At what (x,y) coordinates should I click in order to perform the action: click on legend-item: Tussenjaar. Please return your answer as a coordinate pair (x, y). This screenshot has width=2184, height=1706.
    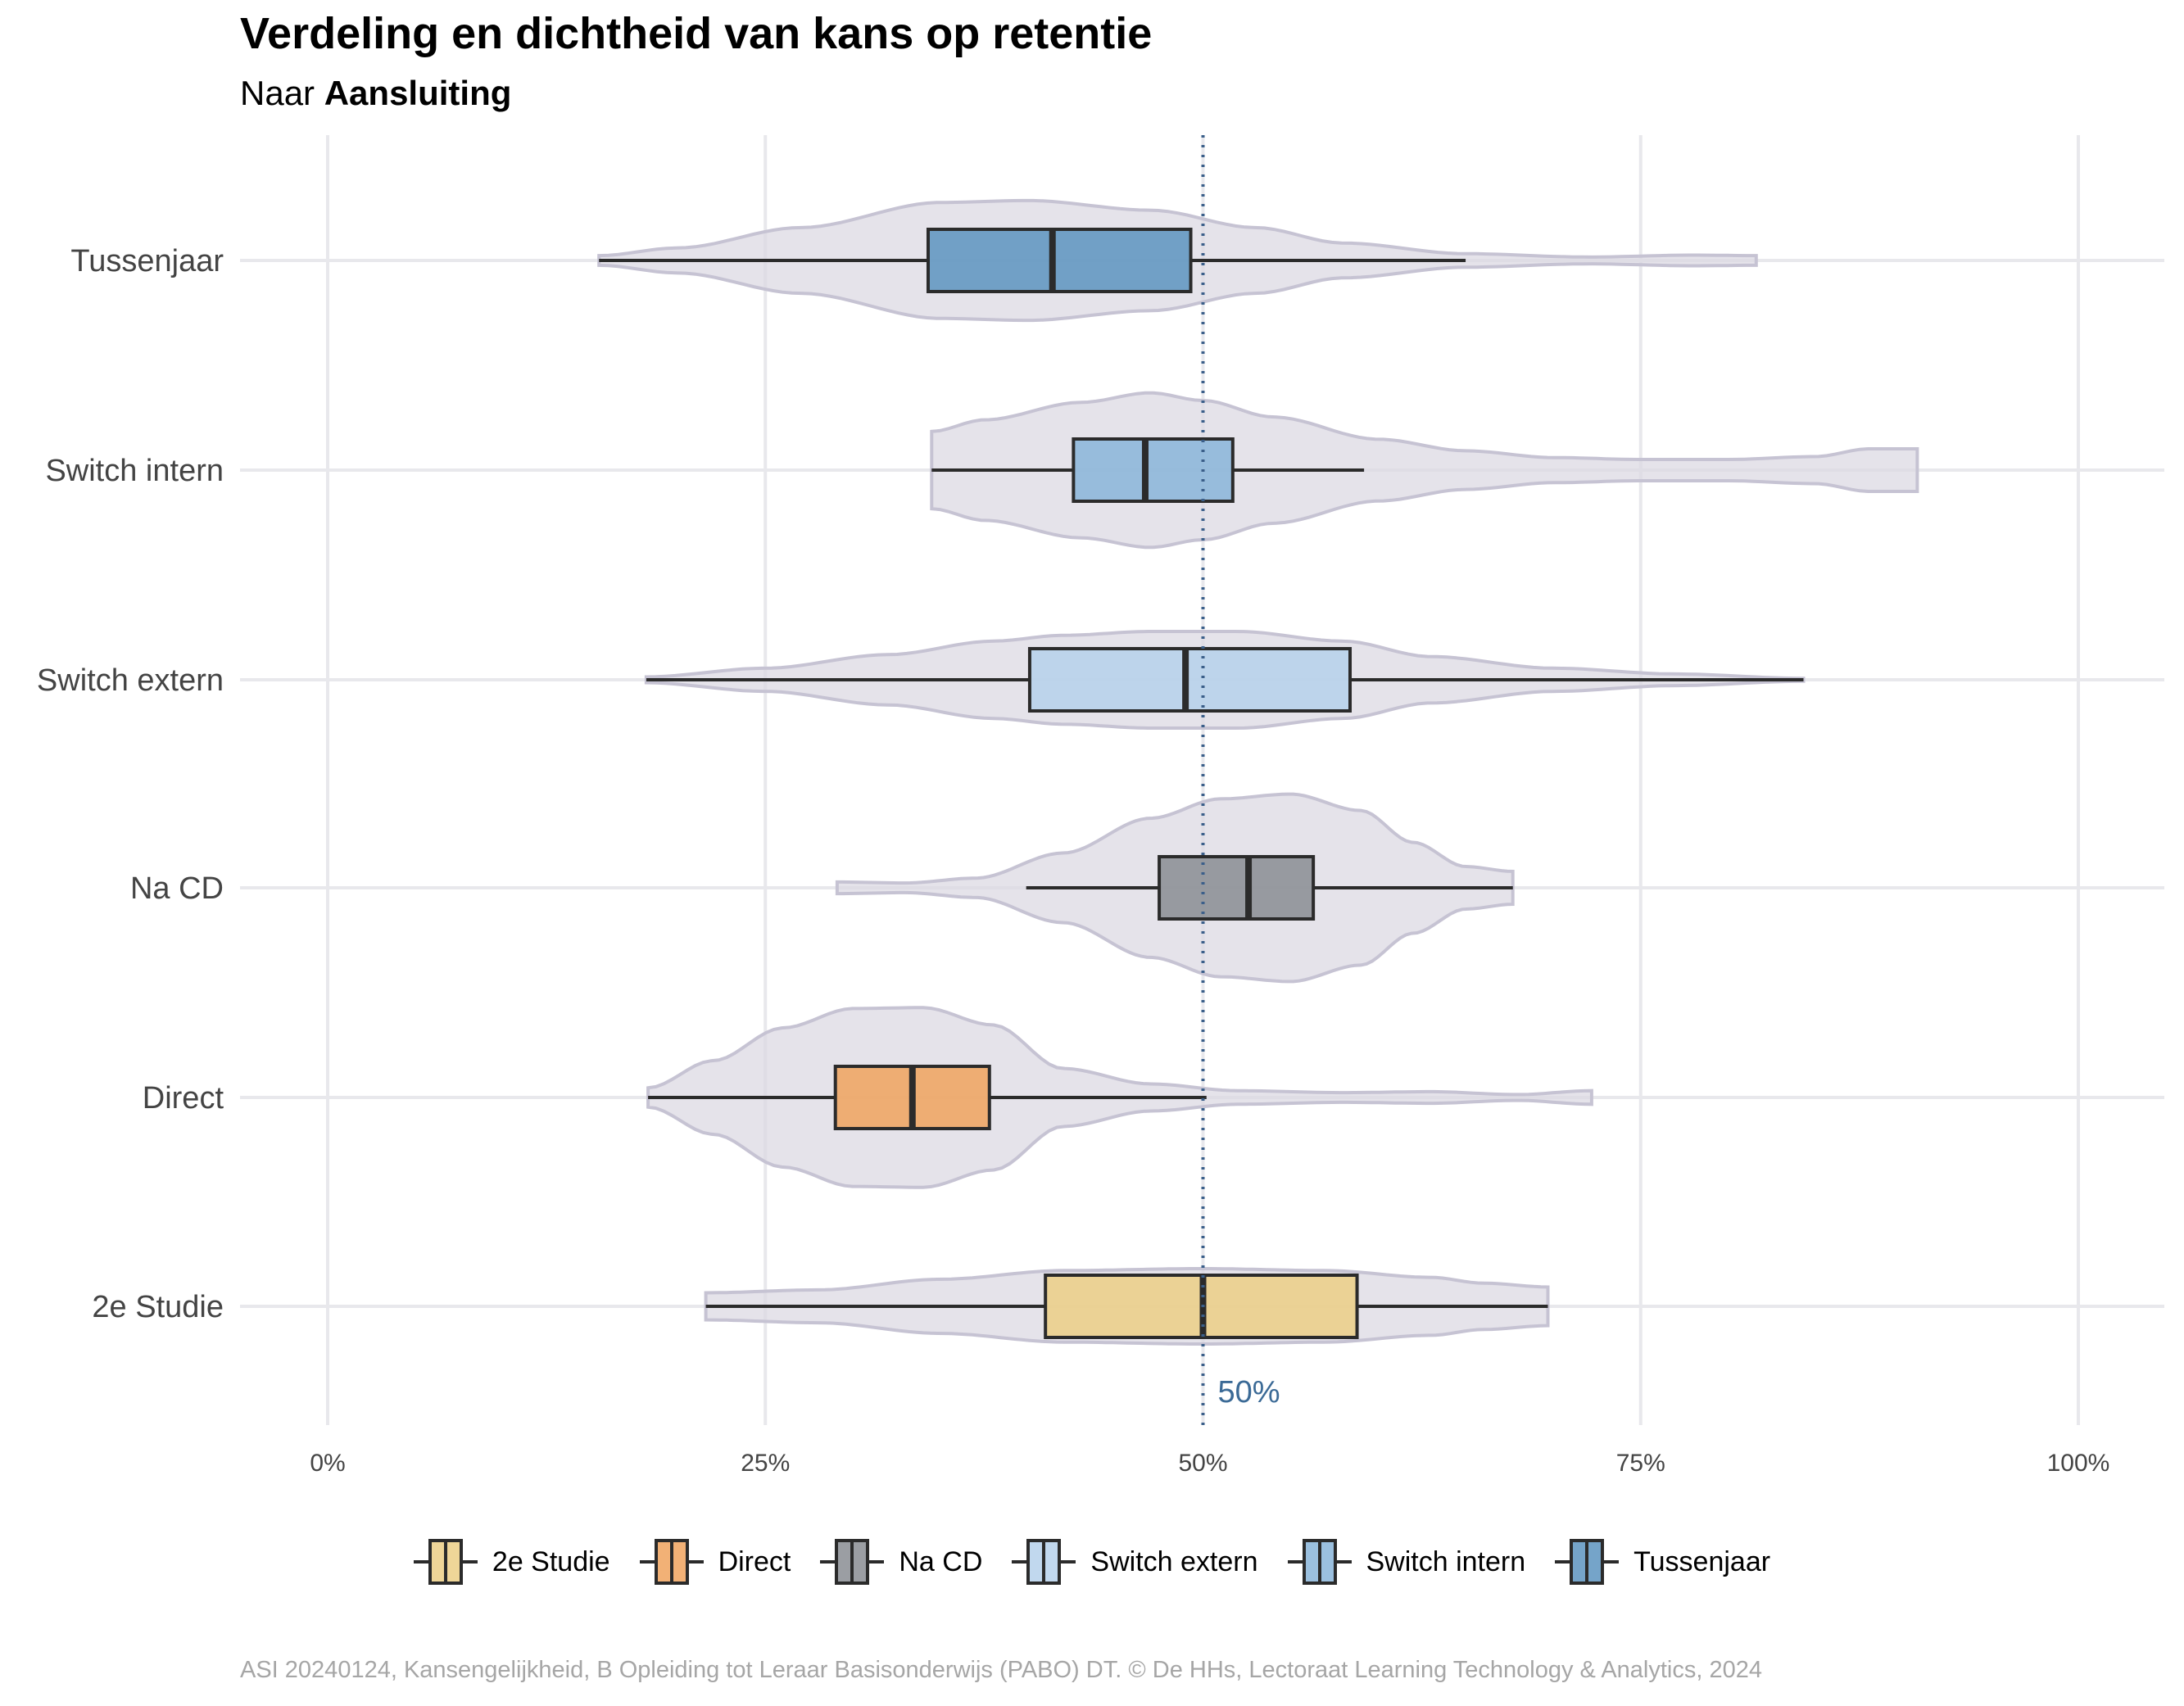
    Looking at the image, I should click on (1662, 1561).